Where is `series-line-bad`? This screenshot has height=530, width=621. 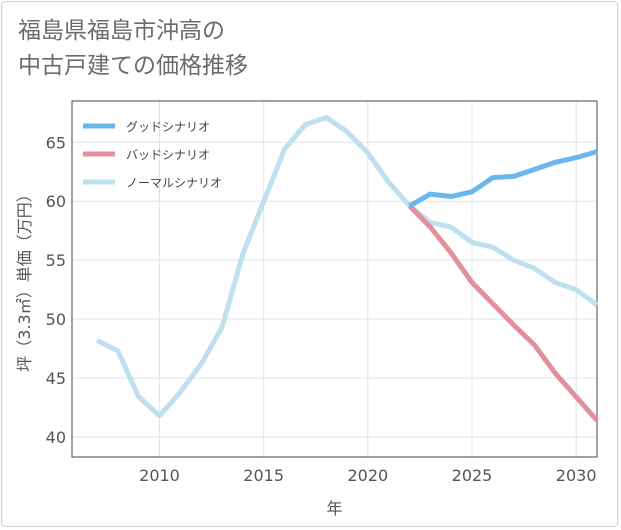
series-line-bad is located at coordinates (503, 313).